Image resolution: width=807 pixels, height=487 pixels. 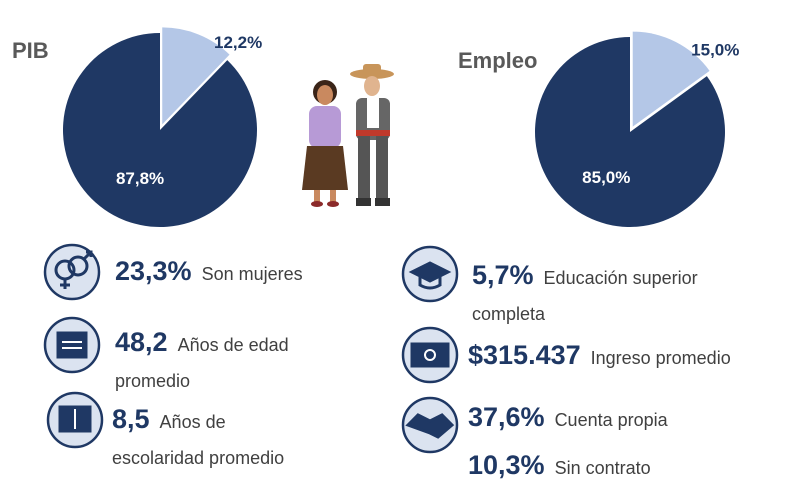 I want to click on chart-title: Empleo, so click(x=497, y=60).